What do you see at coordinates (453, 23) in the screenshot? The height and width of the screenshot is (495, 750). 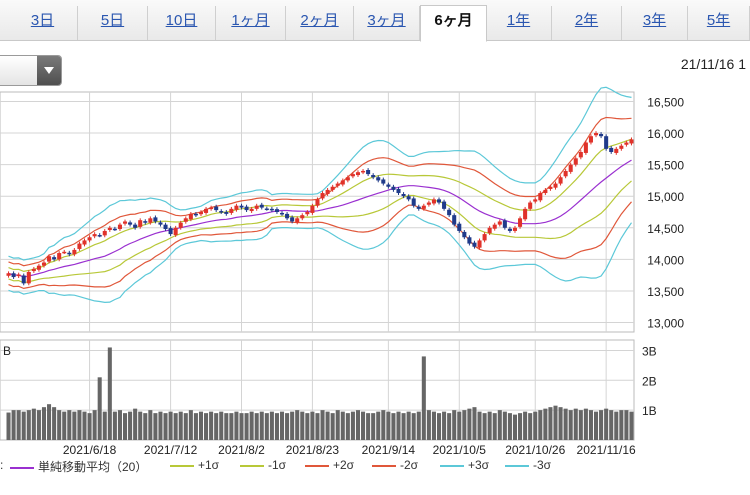 I see `tab-6: 6ヶ月` at bounding box center [453, 23].